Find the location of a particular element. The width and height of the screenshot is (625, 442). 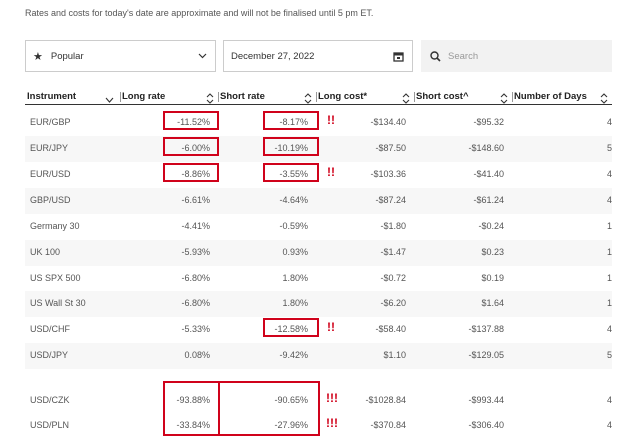

rate-value: -$306.40 is located at coordinates (486, 425).